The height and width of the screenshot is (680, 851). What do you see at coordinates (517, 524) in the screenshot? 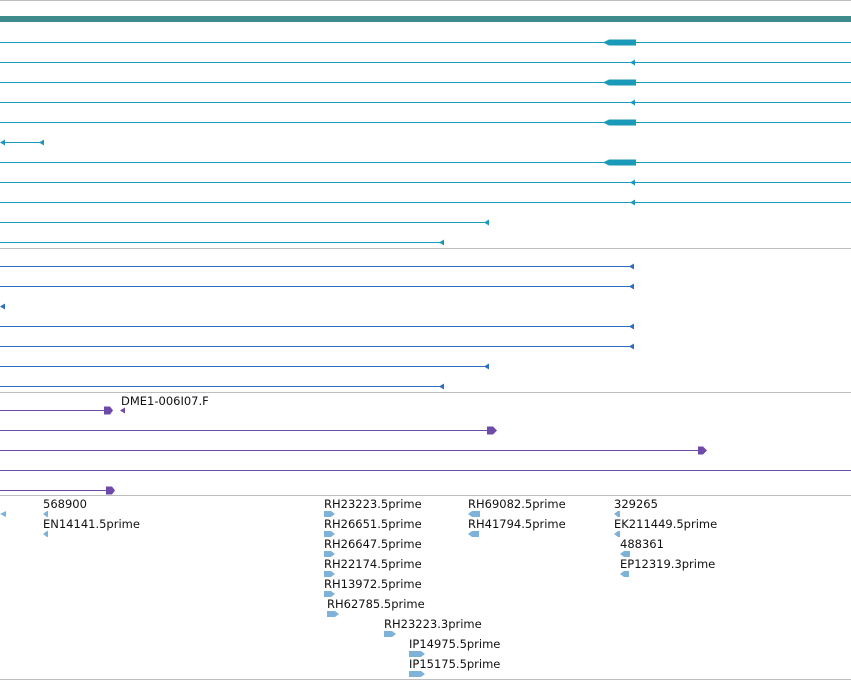
I see `est-label: RH41794.5prime` at bounding box center [517, 524].